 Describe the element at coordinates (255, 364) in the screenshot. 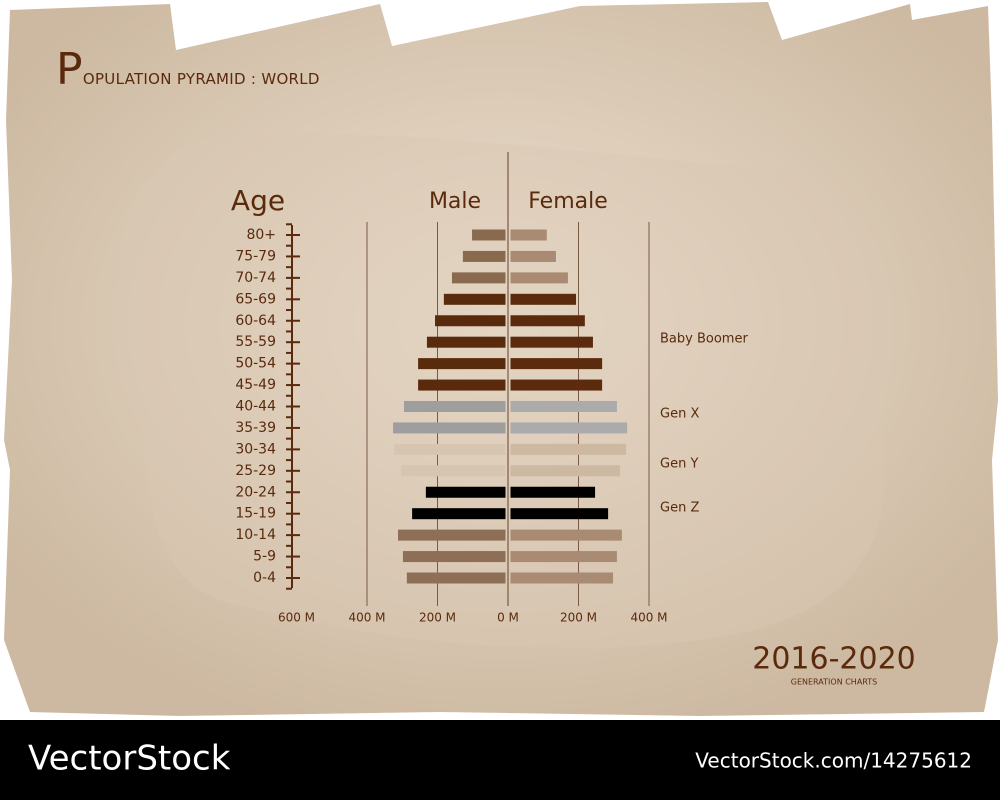

I see `y-tick-label: 50-54` at that location.